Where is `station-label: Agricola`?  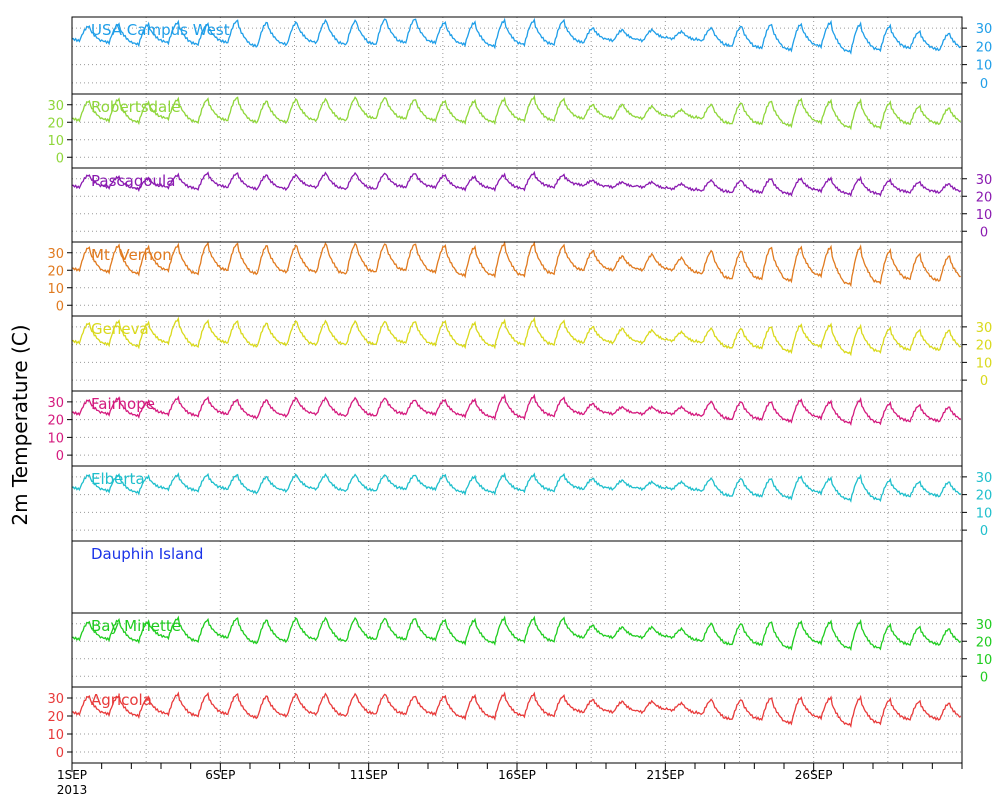
station-label: Agricola is located at coordinates (121, 700).